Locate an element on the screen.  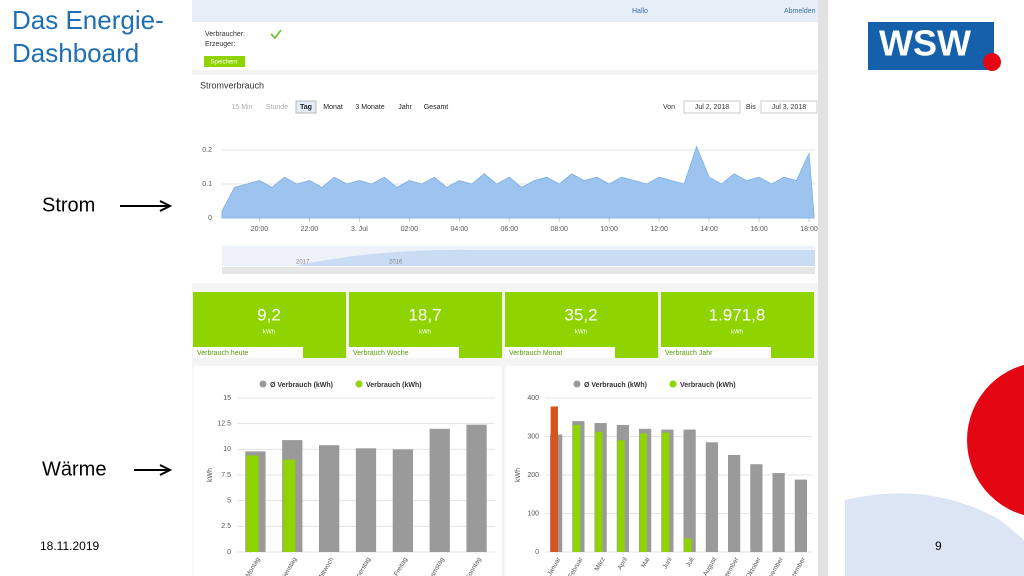
range-label: Monat is located at coordinates (333, 107).